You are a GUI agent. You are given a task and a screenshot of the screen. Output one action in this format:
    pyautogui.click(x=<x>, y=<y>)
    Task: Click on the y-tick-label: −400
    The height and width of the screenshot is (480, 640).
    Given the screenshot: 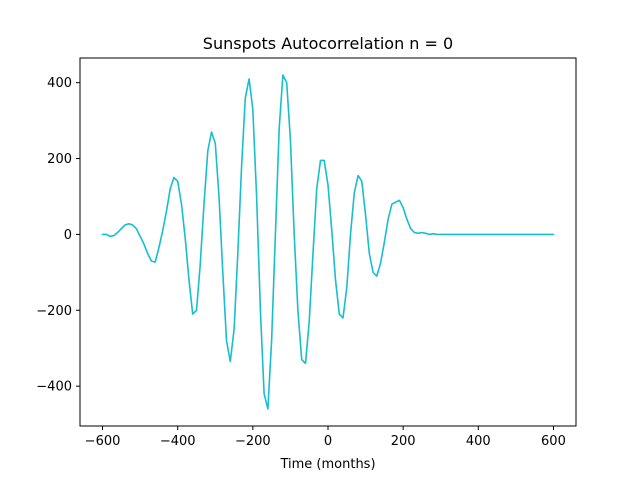 What is the action you would take?
    pyautogui.click(x=54, y=387)
    